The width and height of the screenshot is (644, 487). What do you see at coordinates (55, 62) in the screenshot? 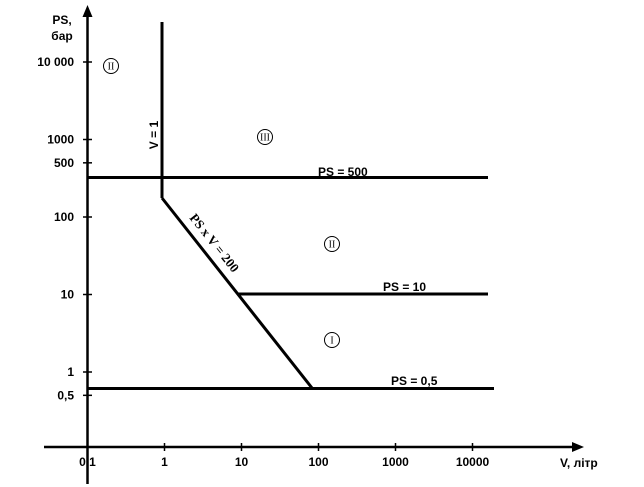
I see `y-tick-label: 10 000` at bounding box center [55, 62].